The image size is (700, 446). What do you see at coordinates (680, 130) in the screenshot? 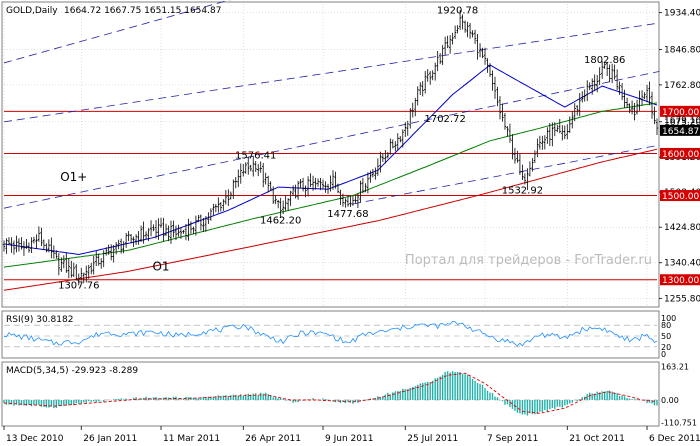
I see `current-price-badge-bg` at bounding box center [680, 130].